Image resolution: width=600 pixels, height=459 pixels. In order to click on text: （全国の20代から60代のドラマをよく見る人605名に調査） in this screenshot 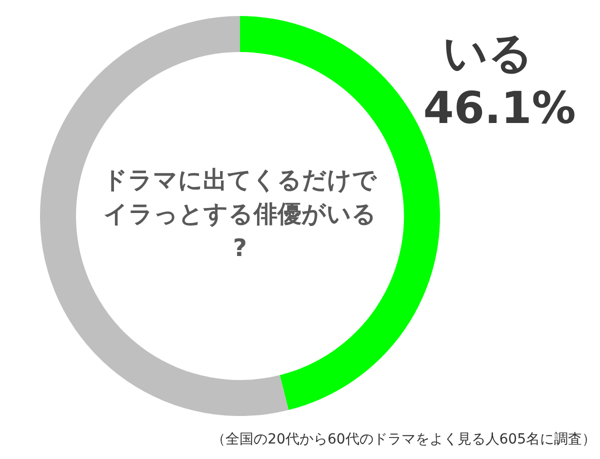, I will do `click(404, 440)`.